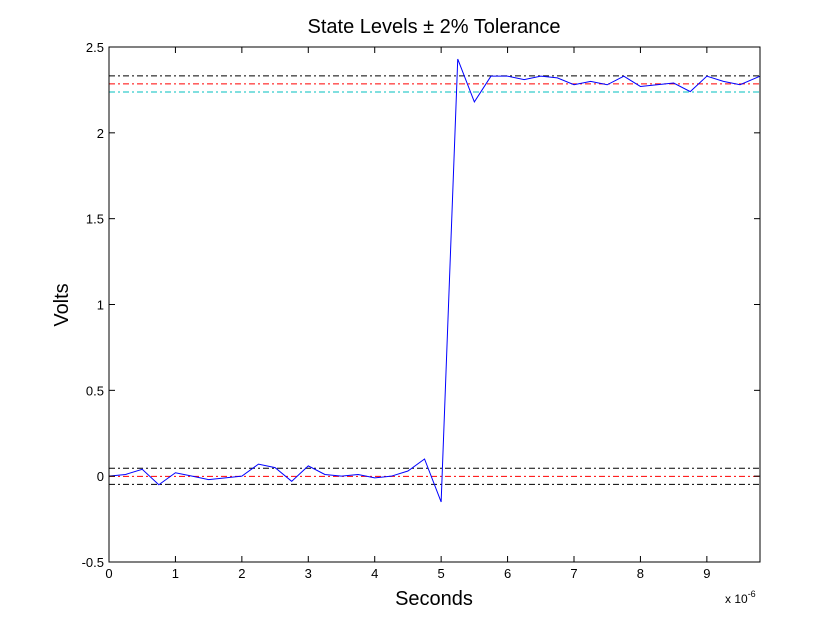 This screenshot has height=630, width=840. I want to click on x-tick-label: 1, so click(175, 573).